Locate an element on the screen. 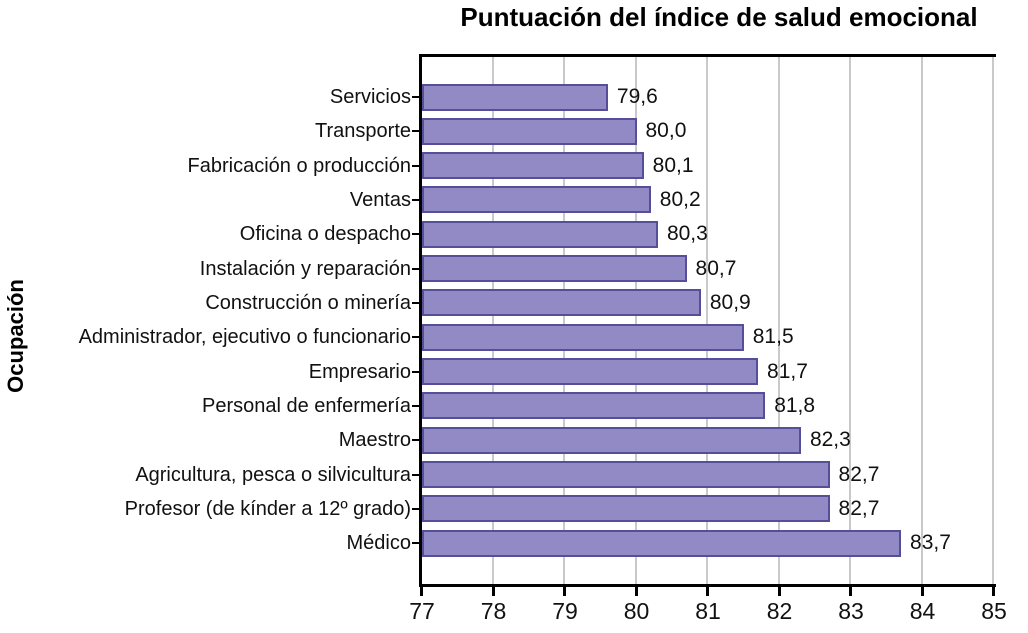 The width and height of the screenshot is (1028, 633). plot-top-border is located at coordinates (707, 55).